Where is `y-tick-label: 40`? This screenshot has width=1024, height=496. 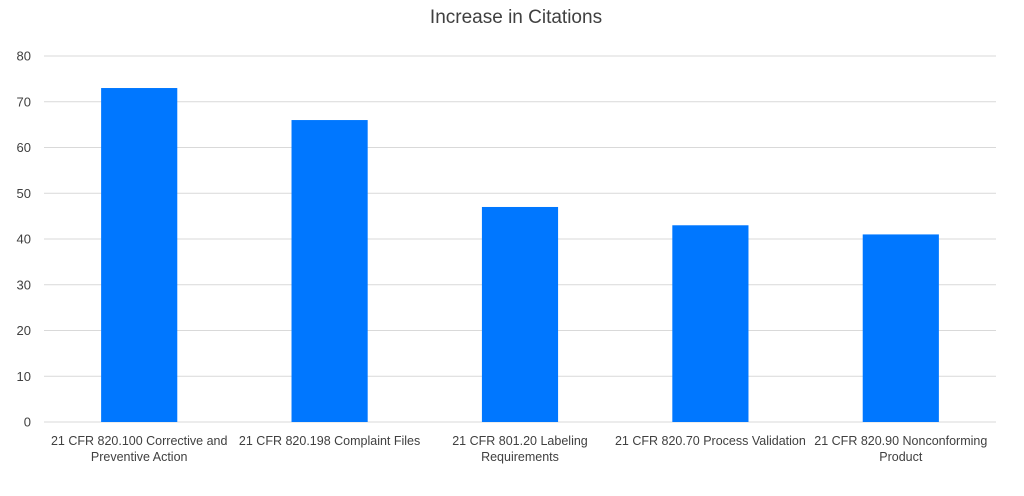
y-tick-label: 40 is located at coordinates (24, 239).